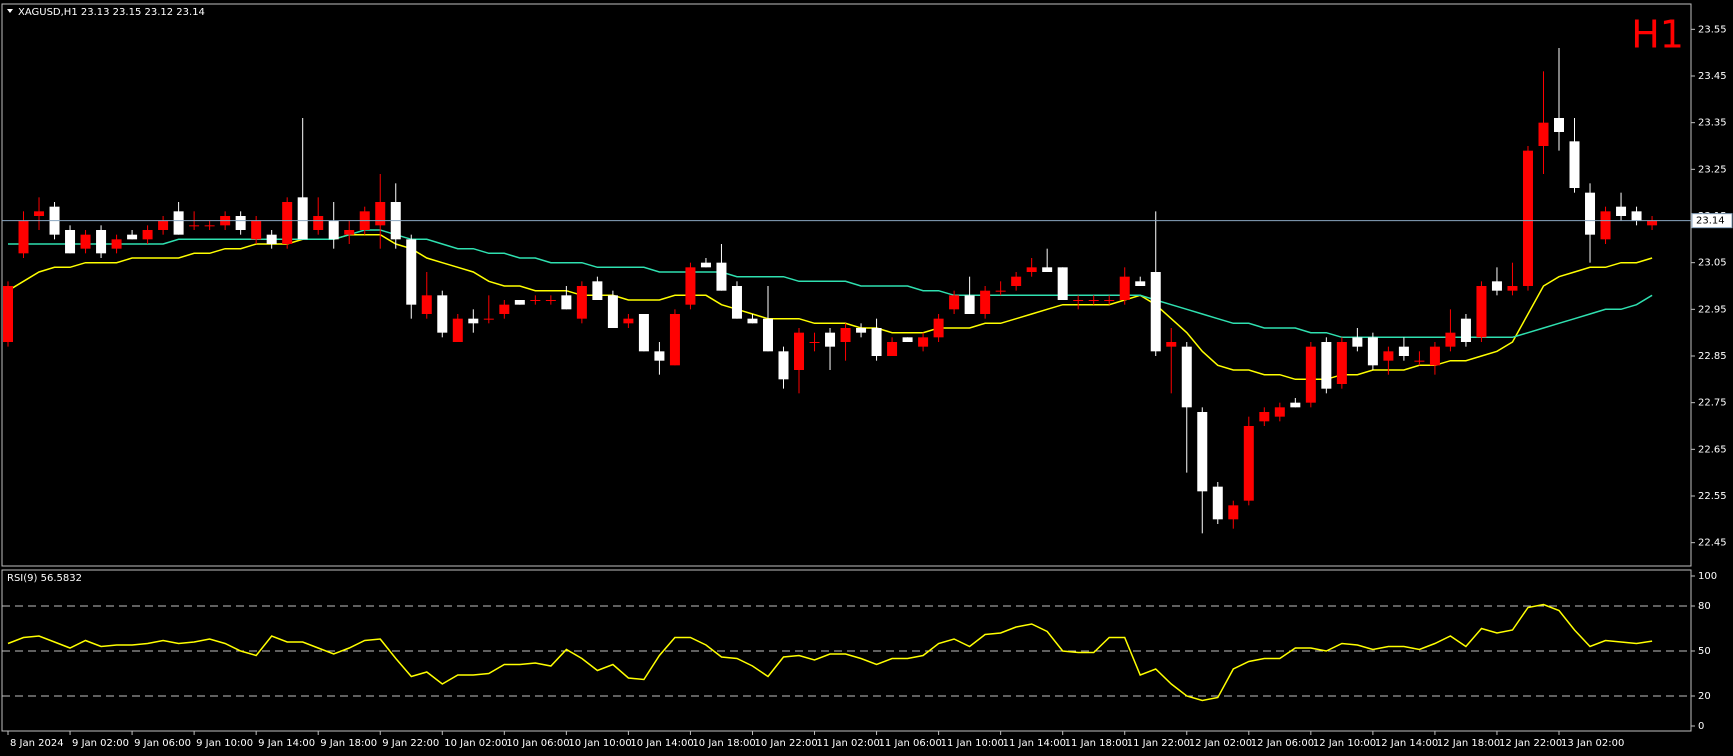 The height and width of the screenshot is (756, 1733). What do you see at coordinates (37, 743) in the screenshot?
I see `x-tick-label: 8 Jan 2024` at bounding box center [37, 743].